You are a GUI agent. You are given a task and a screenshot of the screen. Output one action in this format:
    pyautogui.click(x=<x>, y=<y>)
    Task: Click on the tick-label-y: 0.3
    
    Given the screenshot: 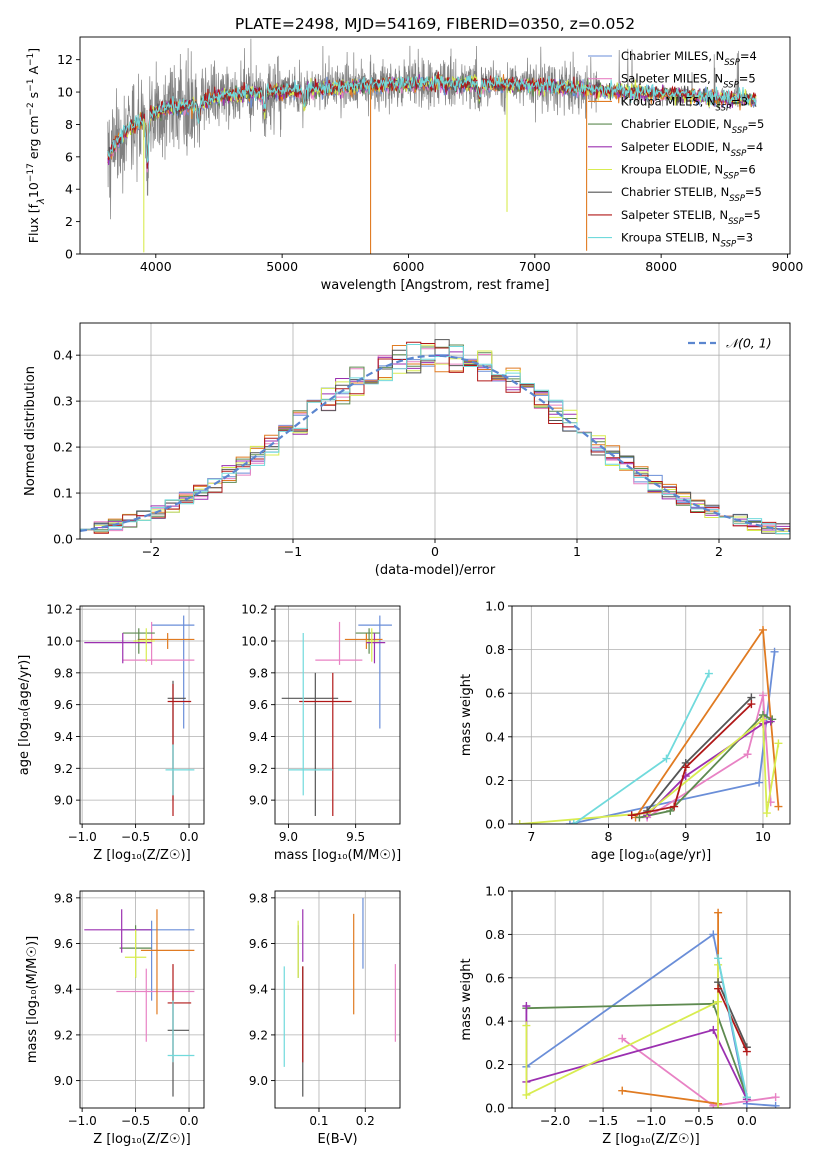 What is the action you would take?
    pyautogui.click(x=63, y=401)
    